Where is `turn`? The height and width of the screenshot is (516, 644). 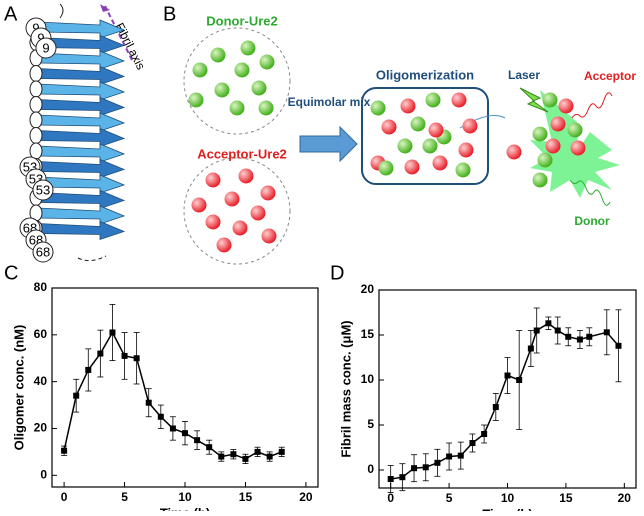
turn is located at coordinates (36, 104).